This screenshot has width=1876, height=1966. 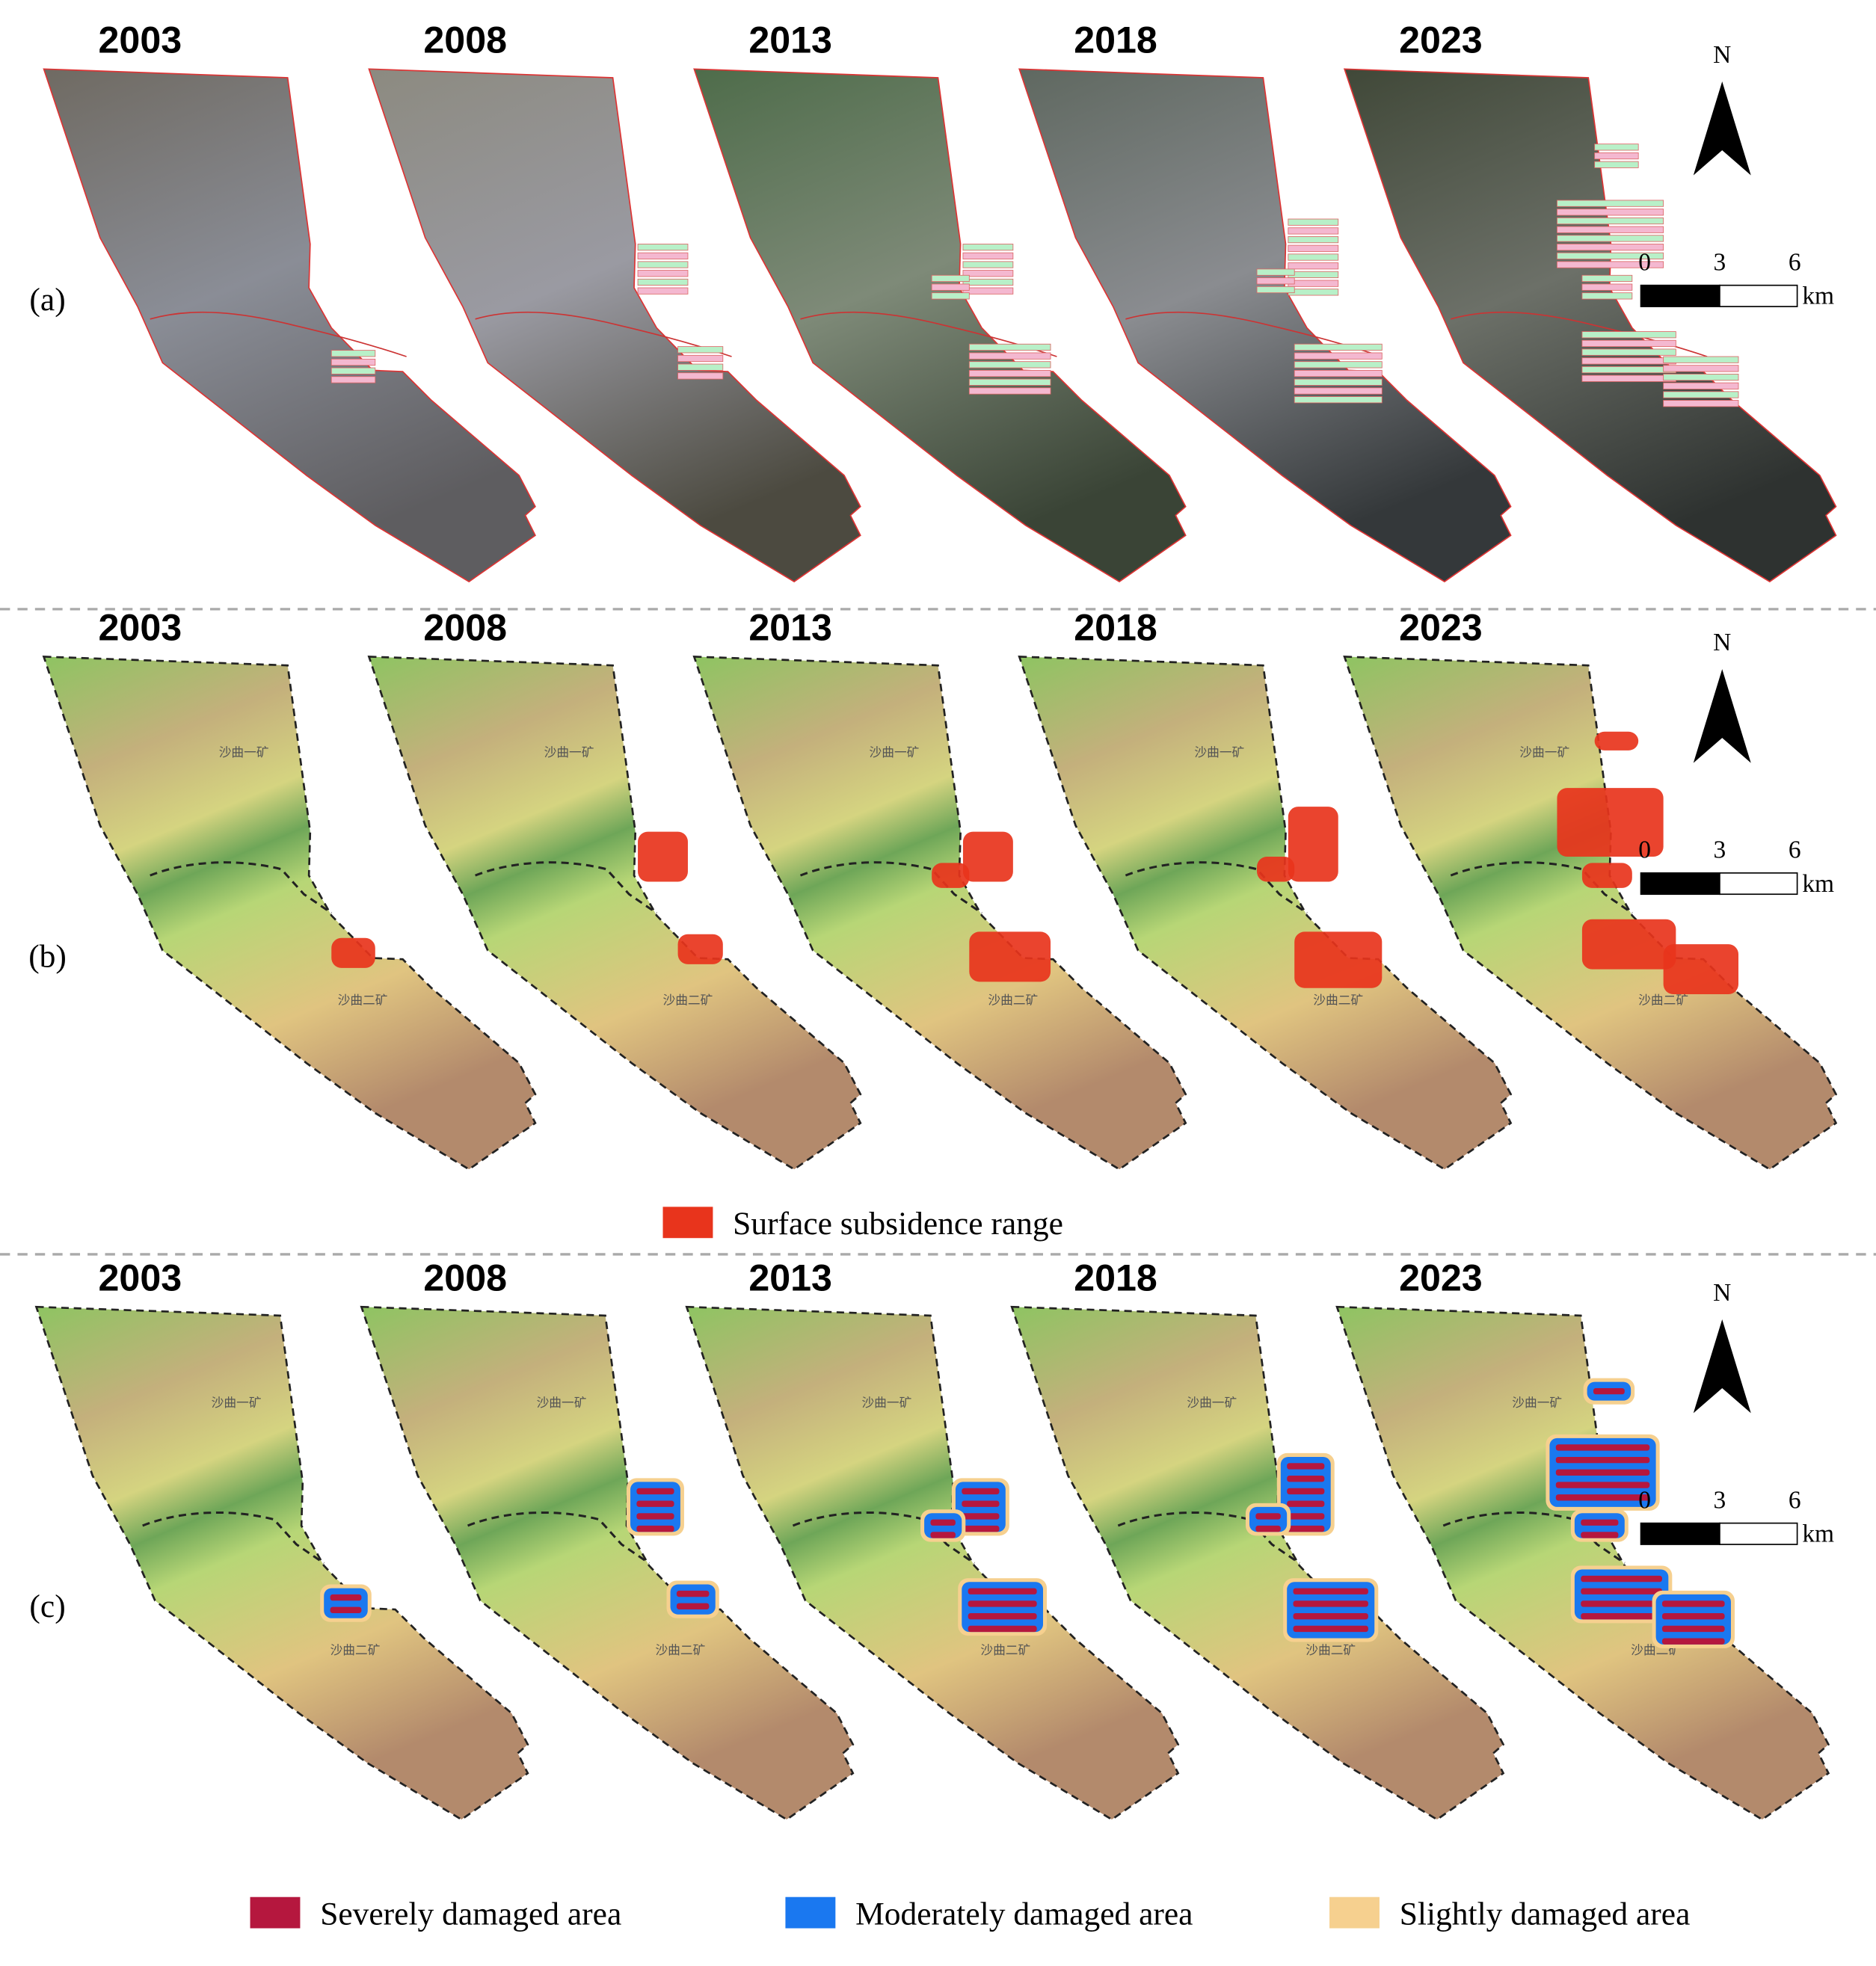 I want to click on north-label: N, so click(x=1722, y=1293).